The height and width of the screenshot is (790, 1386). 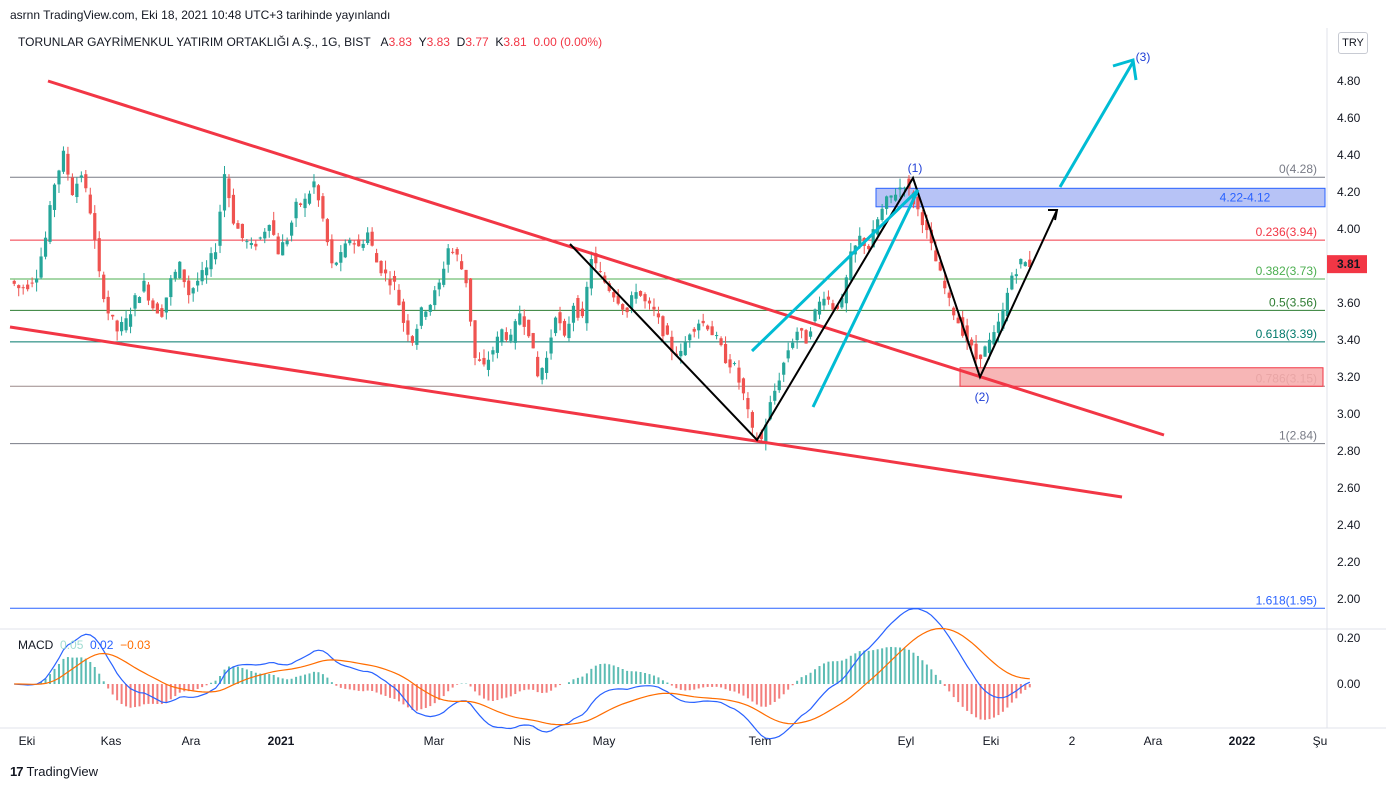 I want to click on currency-button: TRY, so click(x=1353, y=43).